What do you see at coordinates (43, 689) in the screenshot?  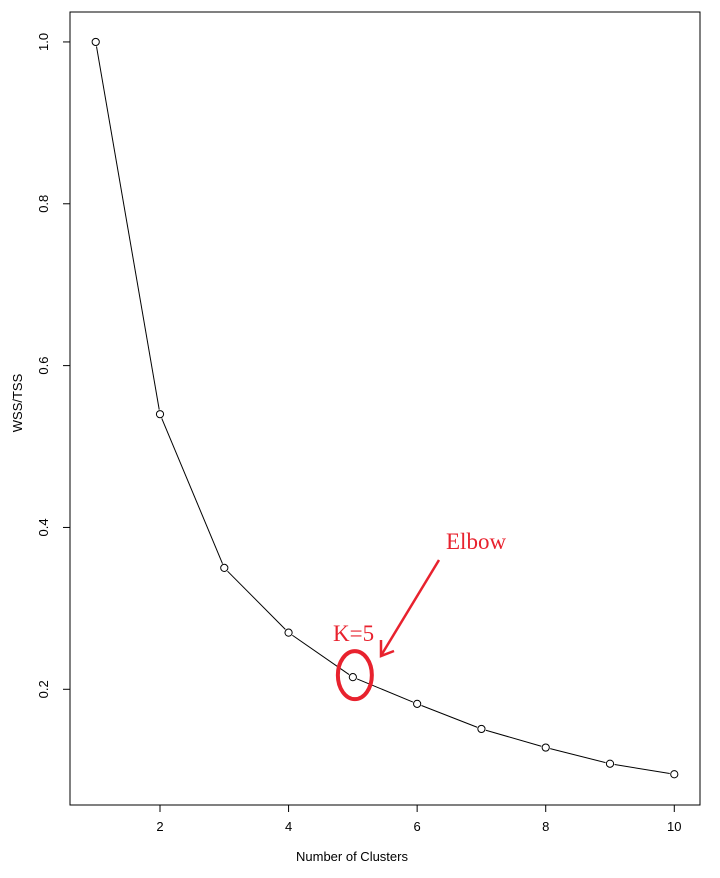 I see `y-tick-label: 0.2` at bounding box center [43, 689].